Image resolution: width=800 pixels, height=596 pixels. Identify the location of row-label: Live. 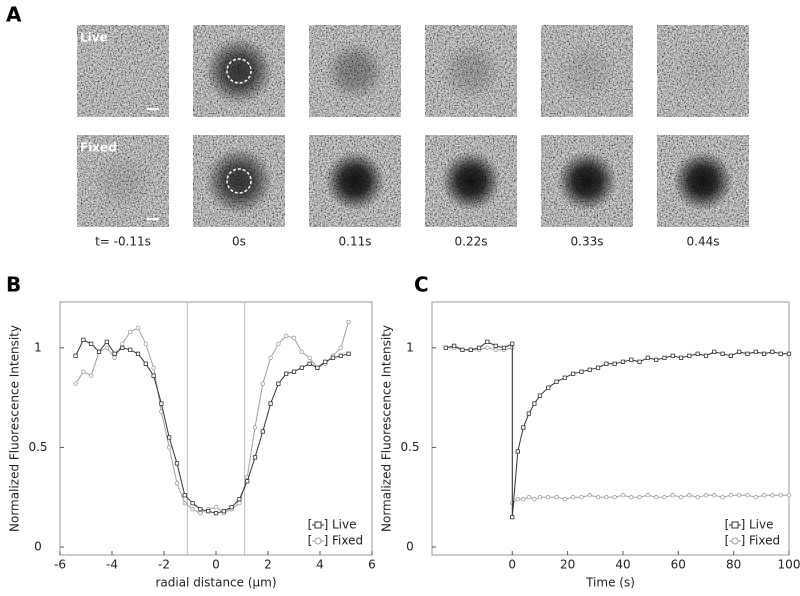
(94, 38).